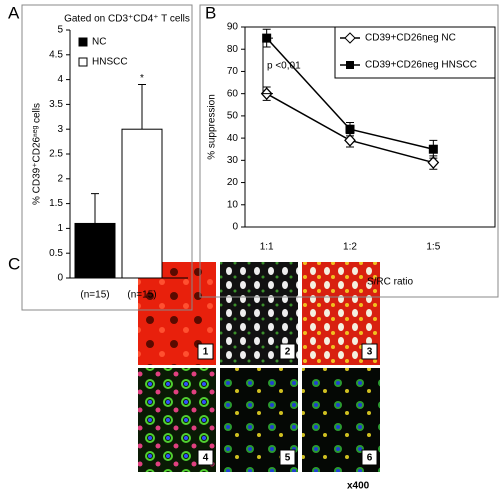 This screenshot has width=500, height=500. I want to click on chart-title: Gated on CD3⁺CD4⁺ T cells, so click(127, 19).